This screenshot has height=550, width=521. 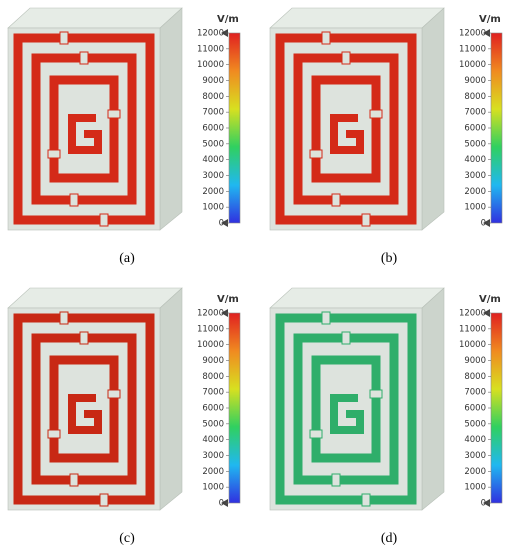 What do you see at coordinates (357, 119) in the screenshot?
I see `block-b` at bounding box center [357, 119].